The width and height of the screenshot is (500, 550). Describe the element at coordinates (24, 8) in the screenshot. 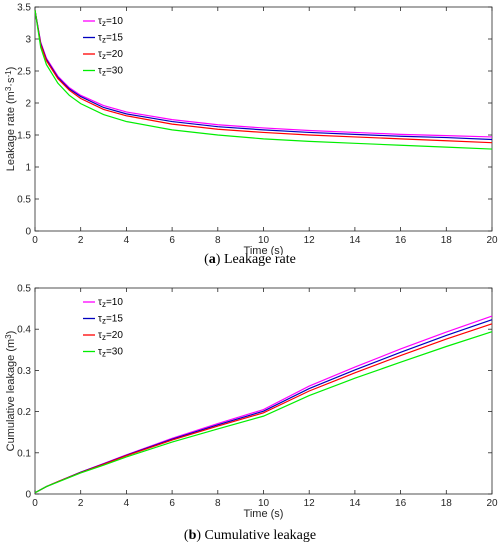

I see `y-tick-label: 3.5` at that location.